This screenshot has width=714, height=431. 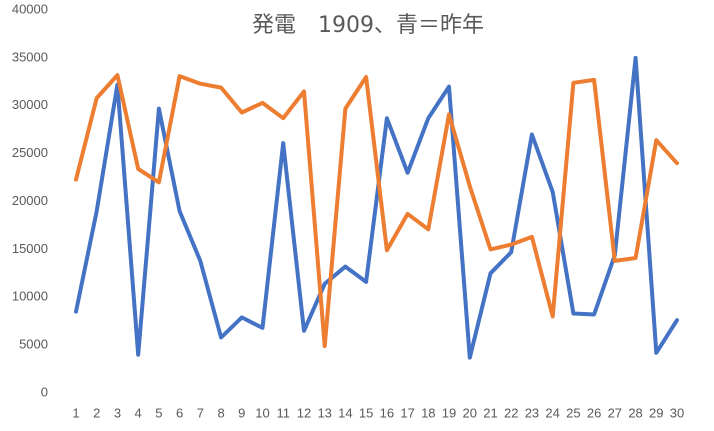 I want to click on x-tick-label: 17, so click(x=407, y=412).